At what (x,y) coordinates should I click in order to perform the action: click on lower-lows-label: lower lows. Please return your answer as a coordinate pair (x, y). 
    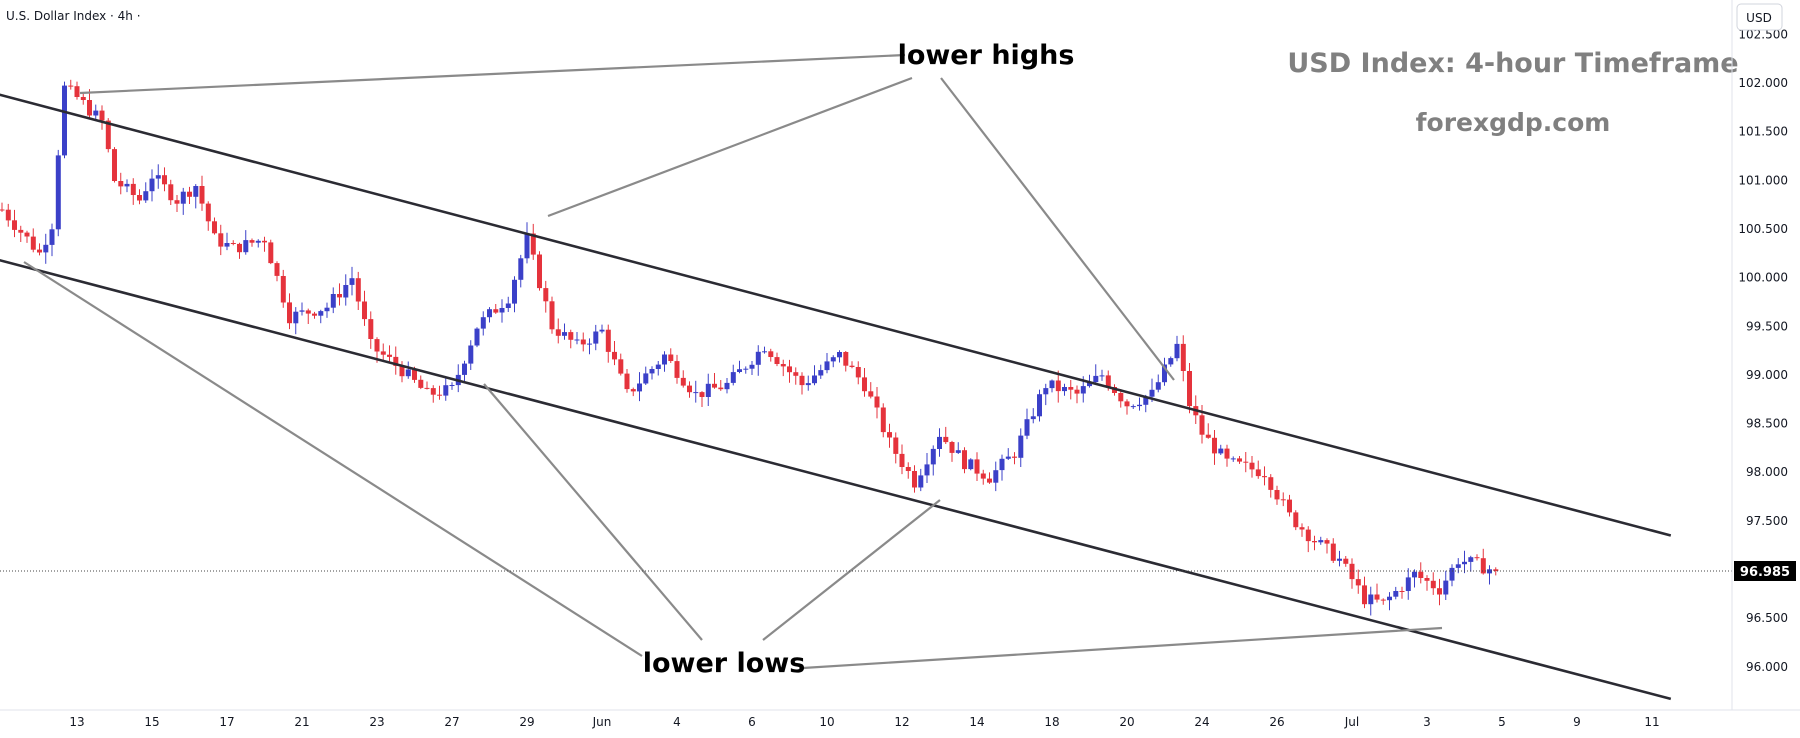
    Looking at the image, I should click on (724, 663).